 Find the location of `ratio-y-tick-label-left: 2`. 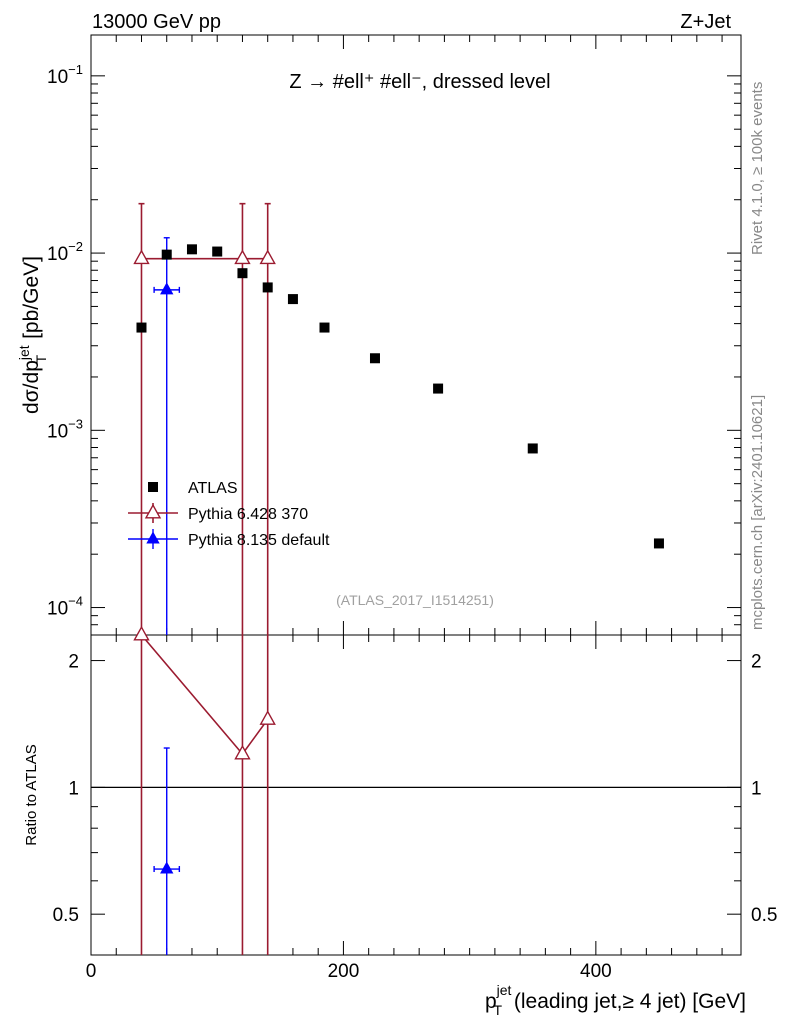

ratio-y-tick-label-left: 2 is located at coordinates (73, 662).